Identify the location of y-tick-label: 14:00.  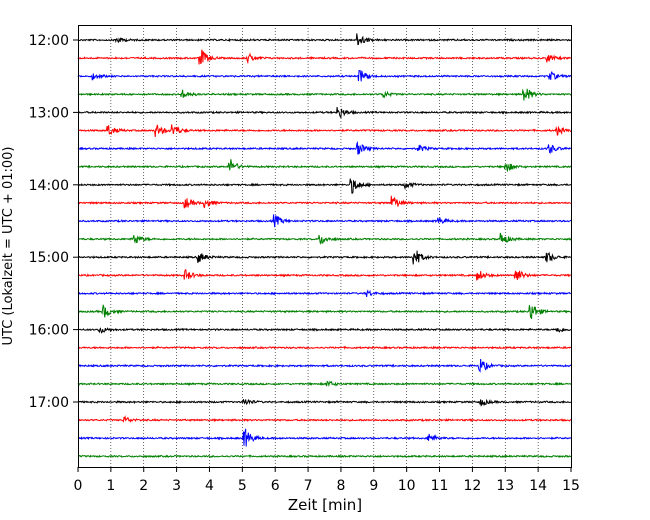
(49, 186).